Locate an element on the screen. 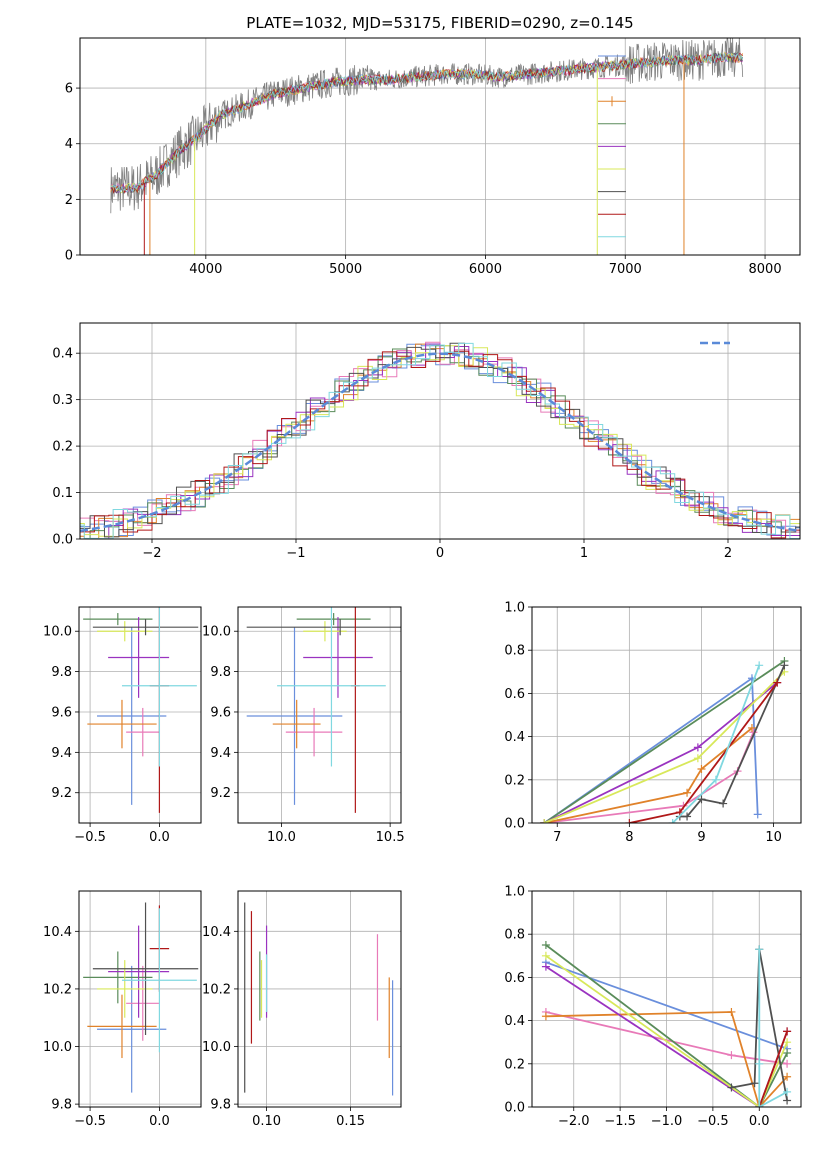 The image size is (819, 1170). tick-label-x: 1 is located at coordinates (584, 553).